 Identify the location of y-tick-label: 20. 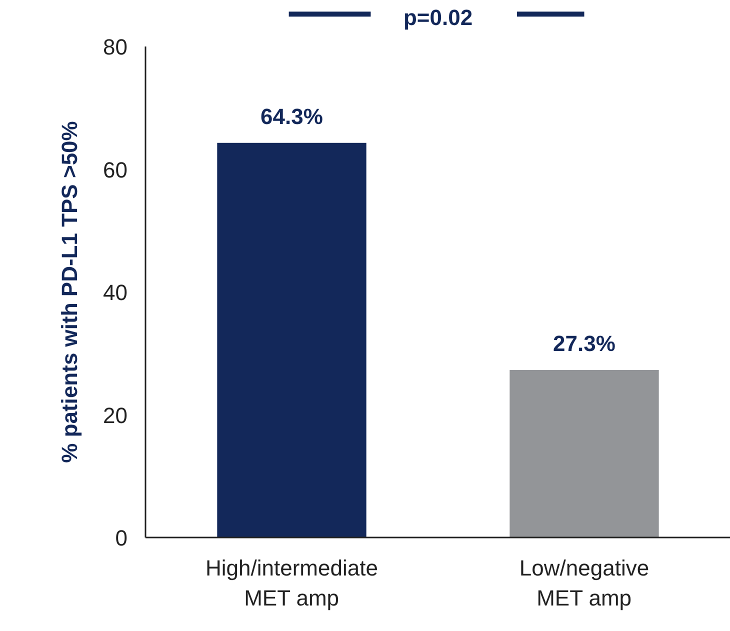
(115, 415).